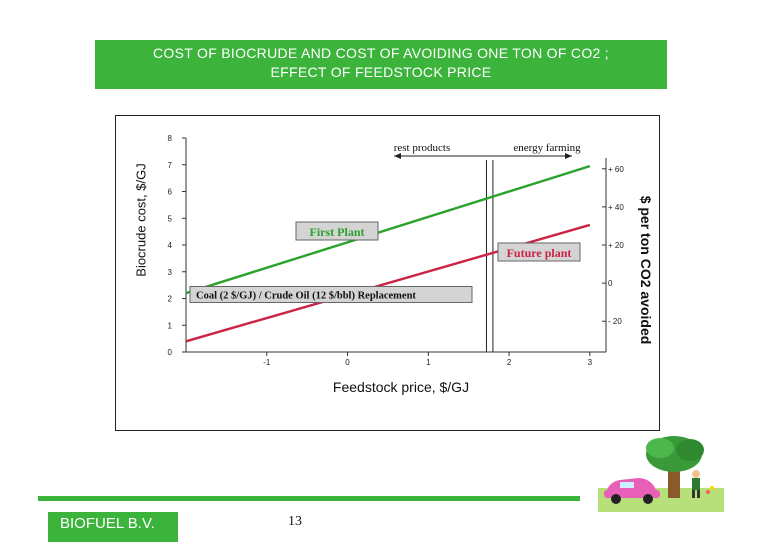  What do you see at coordinates (422, 148) in the screenshot?
I see `region-label-rest-products: rest products` at bounding box center [422, 148].